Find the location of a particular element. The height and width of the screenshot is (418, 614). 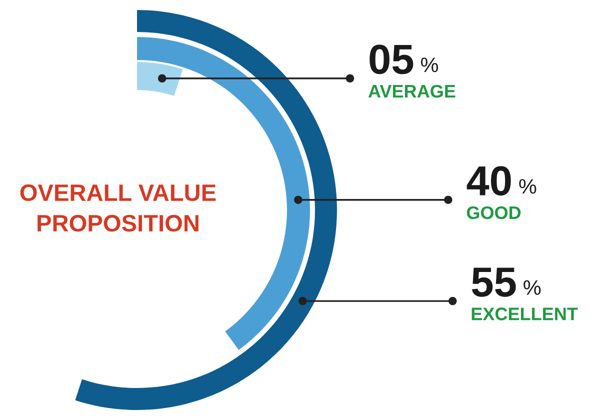

data-label: 05 % is located at coordinates (404, 59).